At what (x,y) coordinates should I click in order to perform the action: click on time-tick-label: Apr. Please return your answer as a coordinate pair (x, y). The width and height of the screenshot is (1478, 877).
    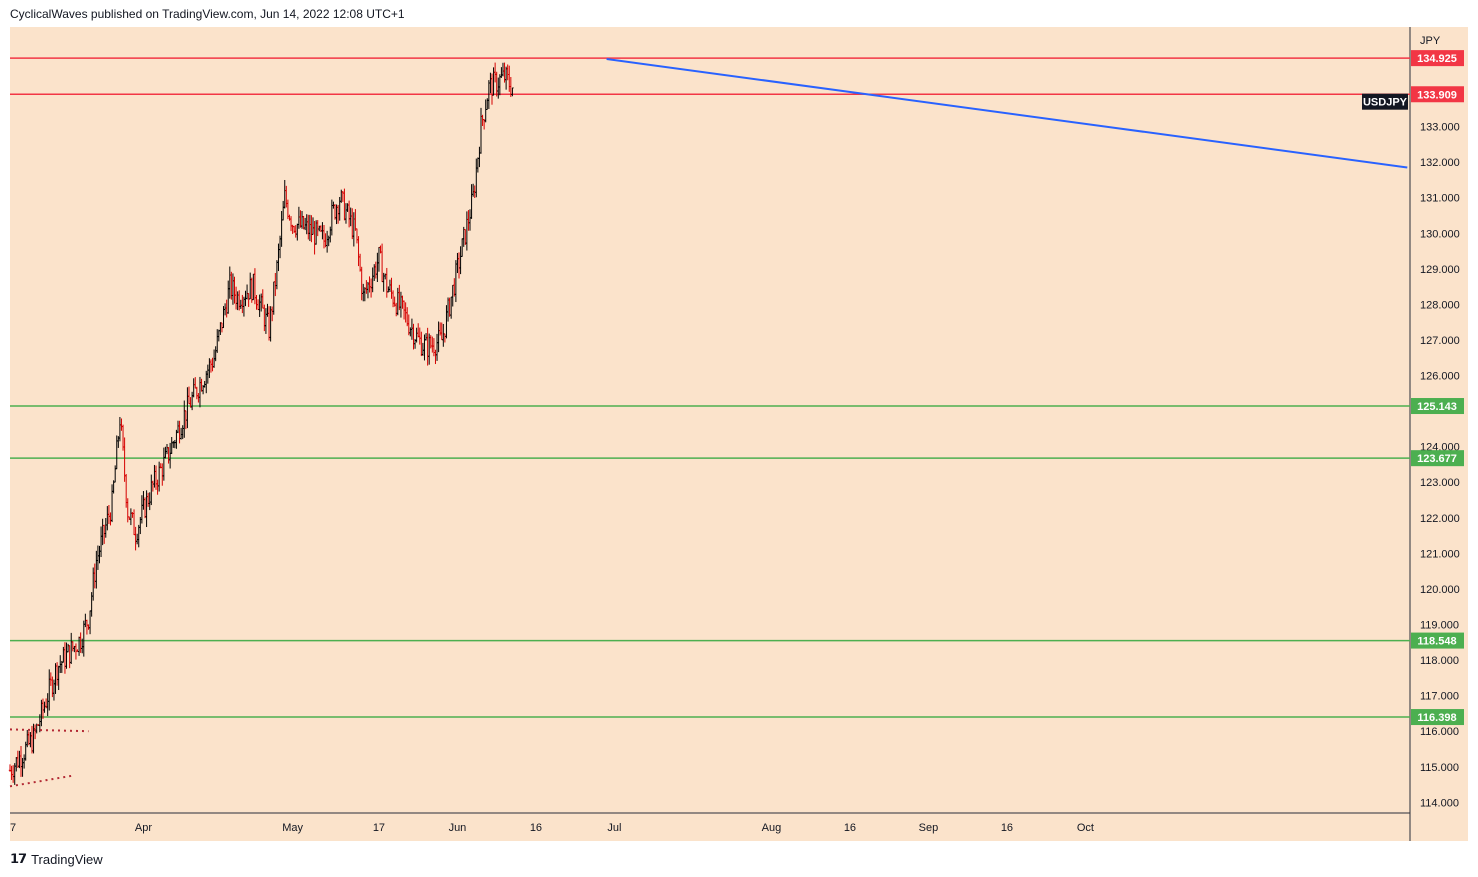
    Looking at the image, I should click on (143, 828).